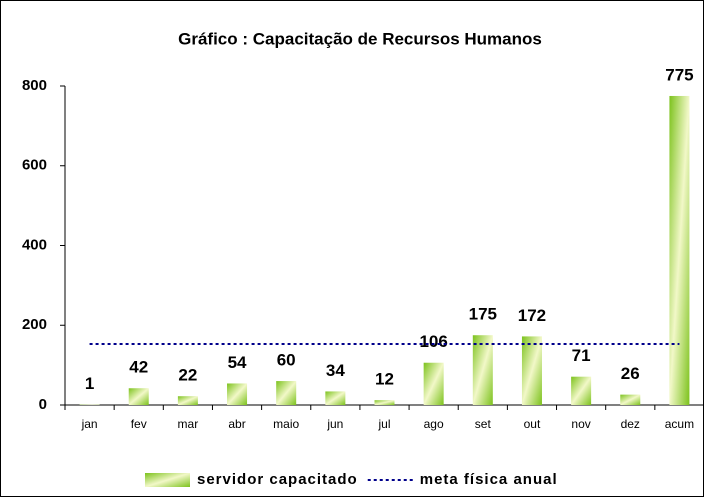 This screenshot has height=498, width=705. I want to click on y-tick-label: 800, so click(34, 85).